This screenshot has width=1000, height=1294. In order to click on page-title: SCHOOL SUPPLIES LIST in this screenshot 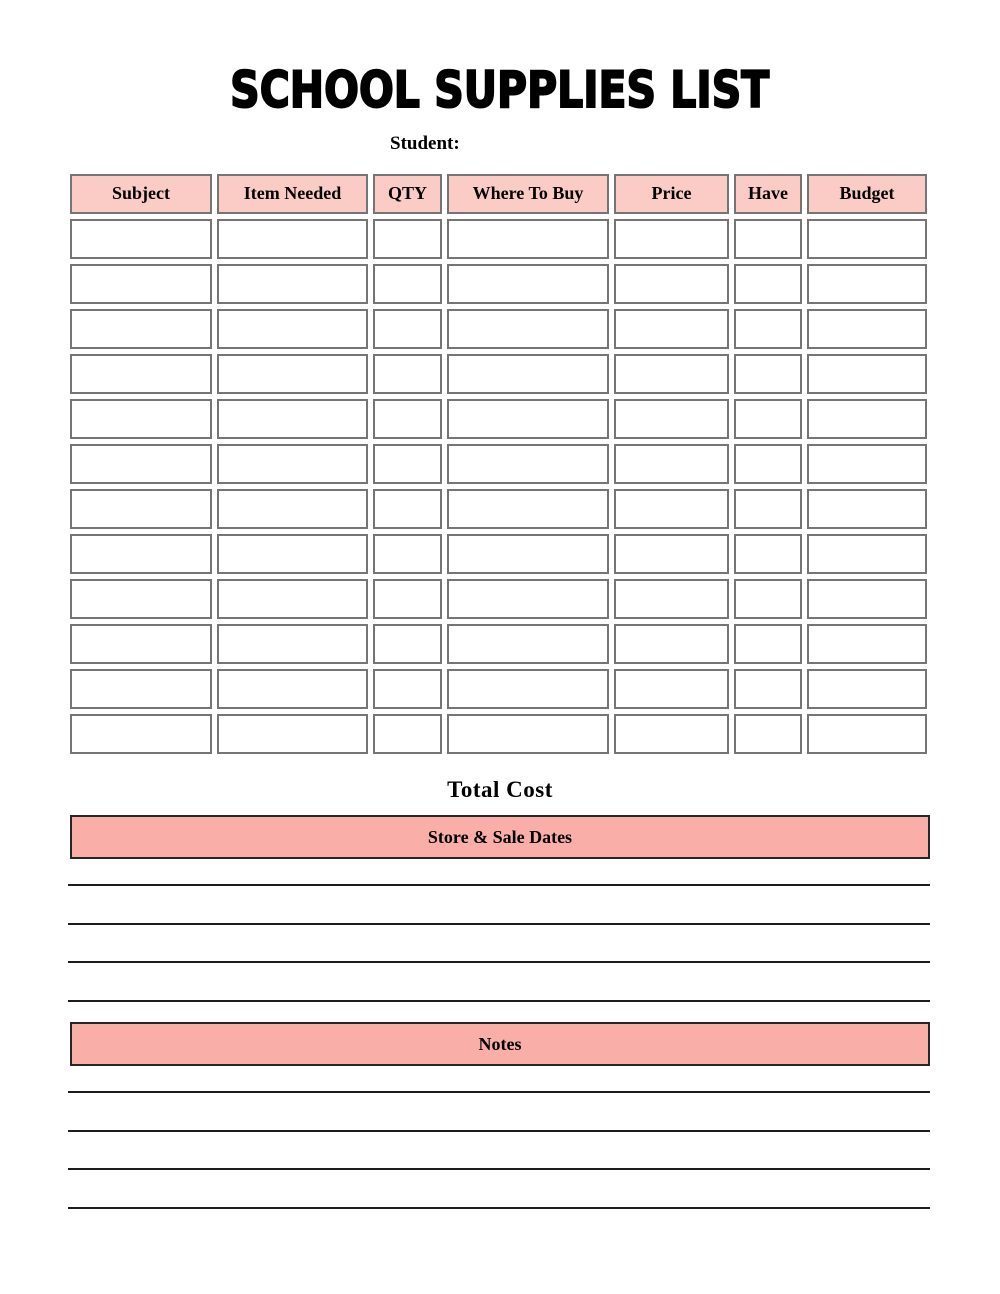, I will do `click(500, 58)`.